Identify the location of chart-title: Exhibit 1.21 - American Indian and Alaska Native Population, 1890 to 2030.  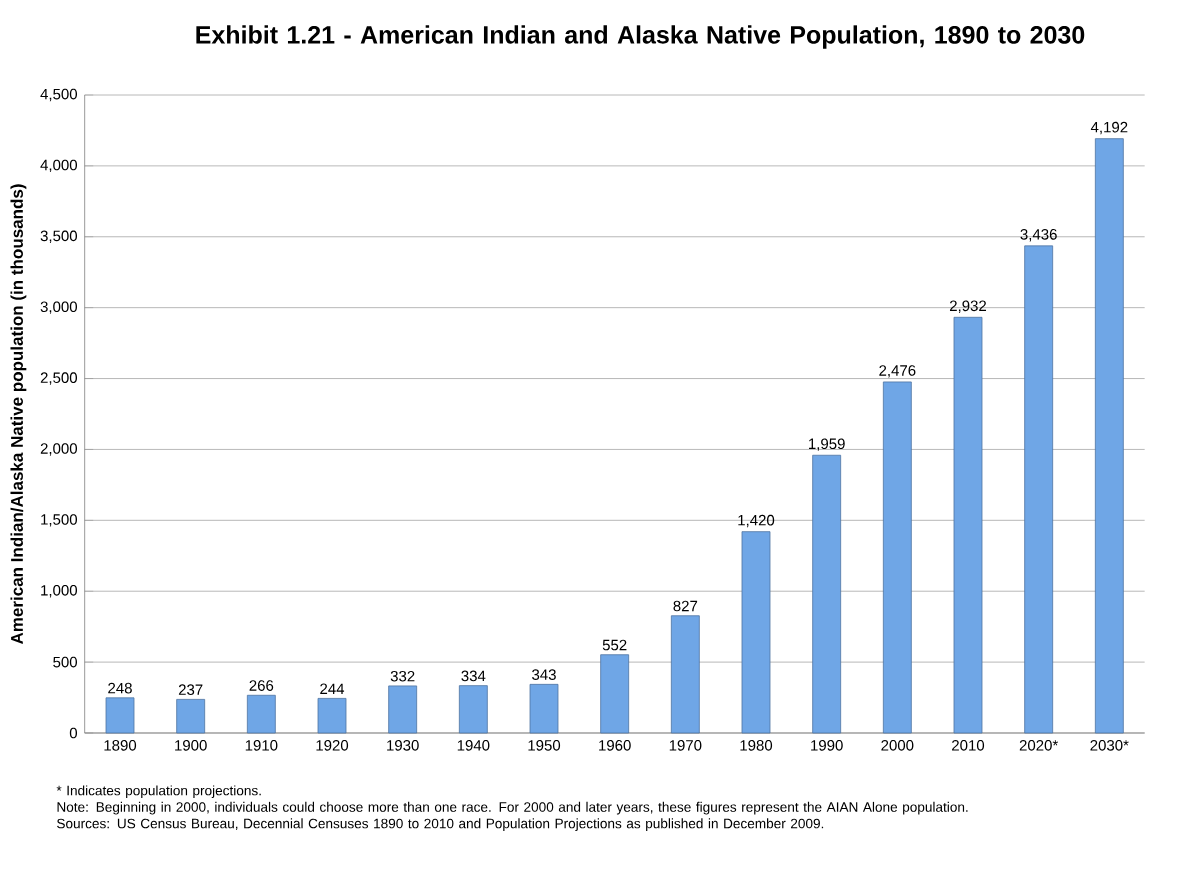
(640, 37).